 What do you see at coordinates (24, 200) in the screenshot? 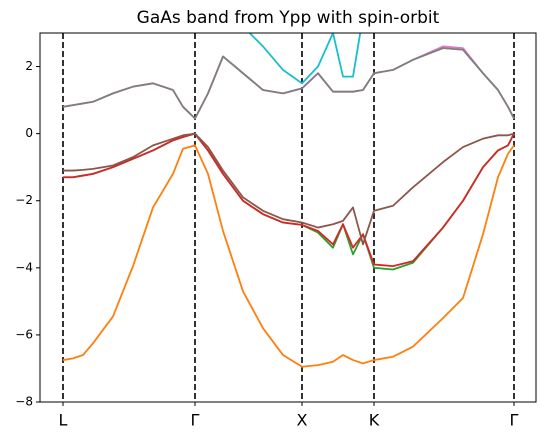
I see `y-tick-label: −2` at bounding box center [24, 200].